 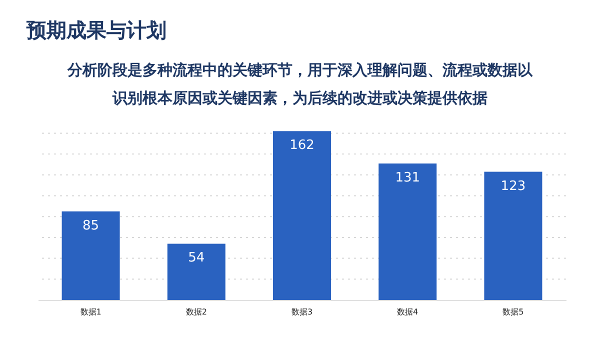 What do you see at coordinates (302, 146) in the screenshot?
I see `data-label: 162` at bounding box center [302, 146].